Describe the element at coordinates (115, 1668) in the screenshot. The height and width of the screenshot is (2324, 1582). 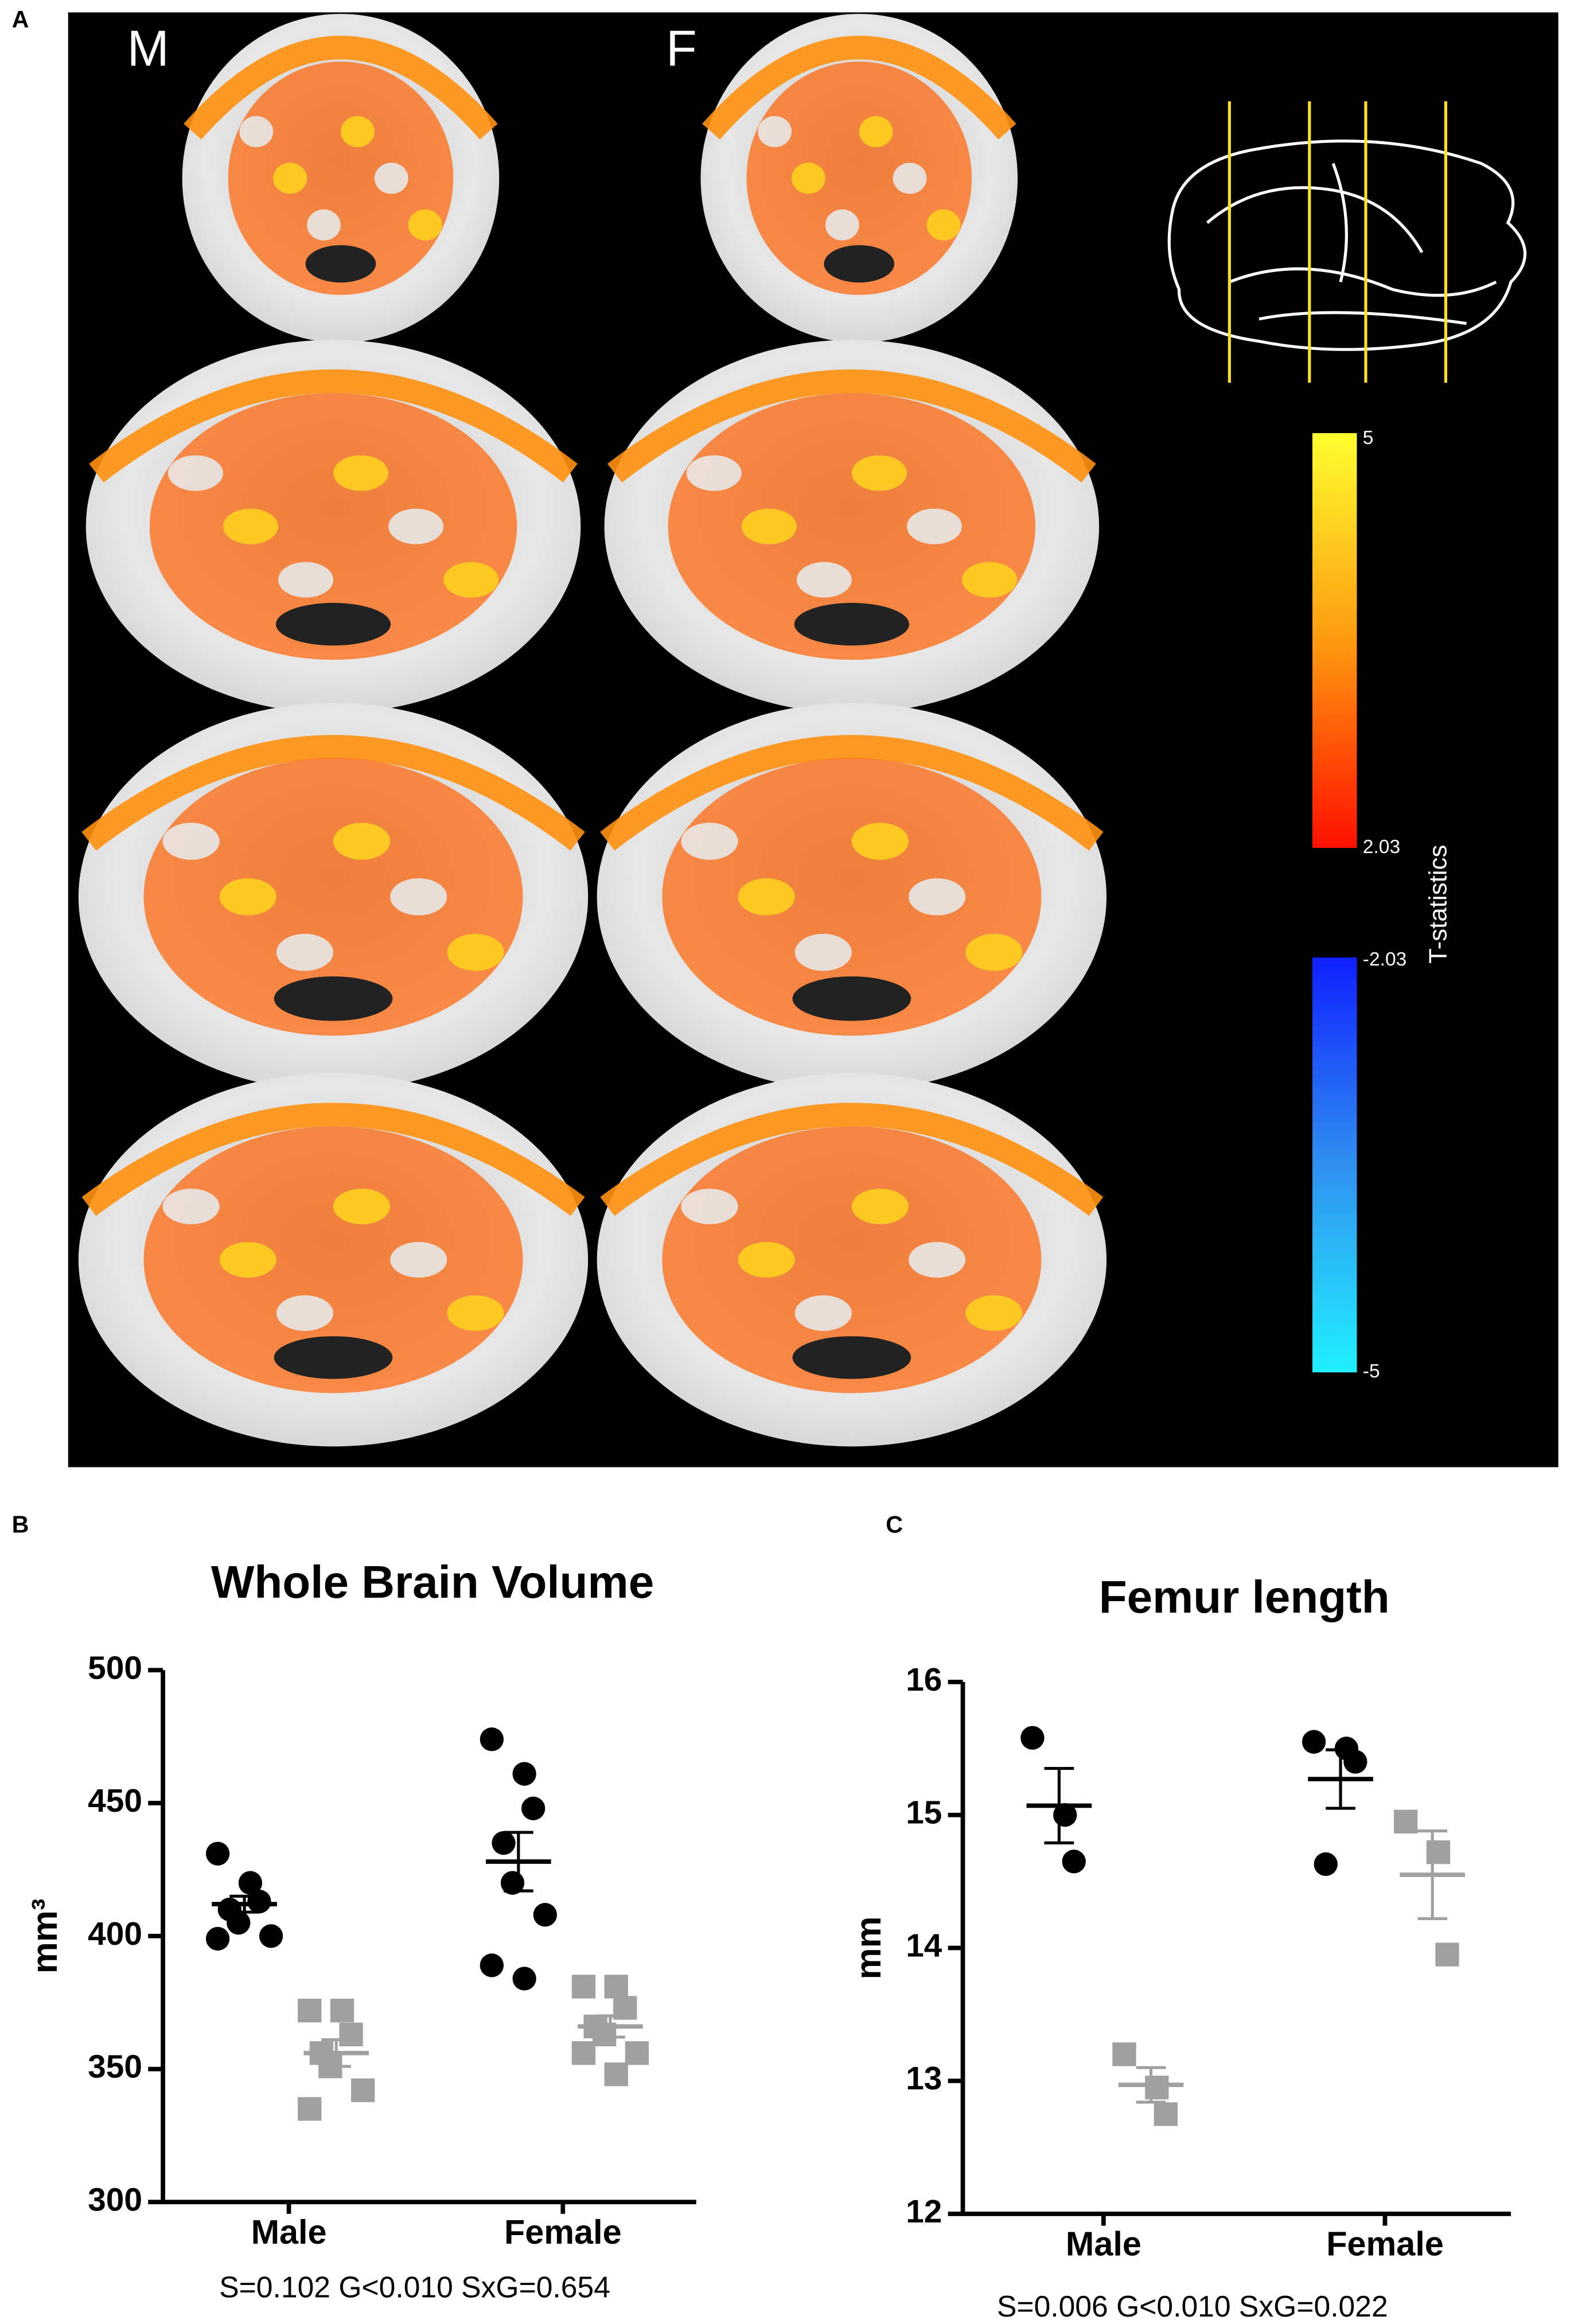
I see `y-tick-label: 500` at that location.